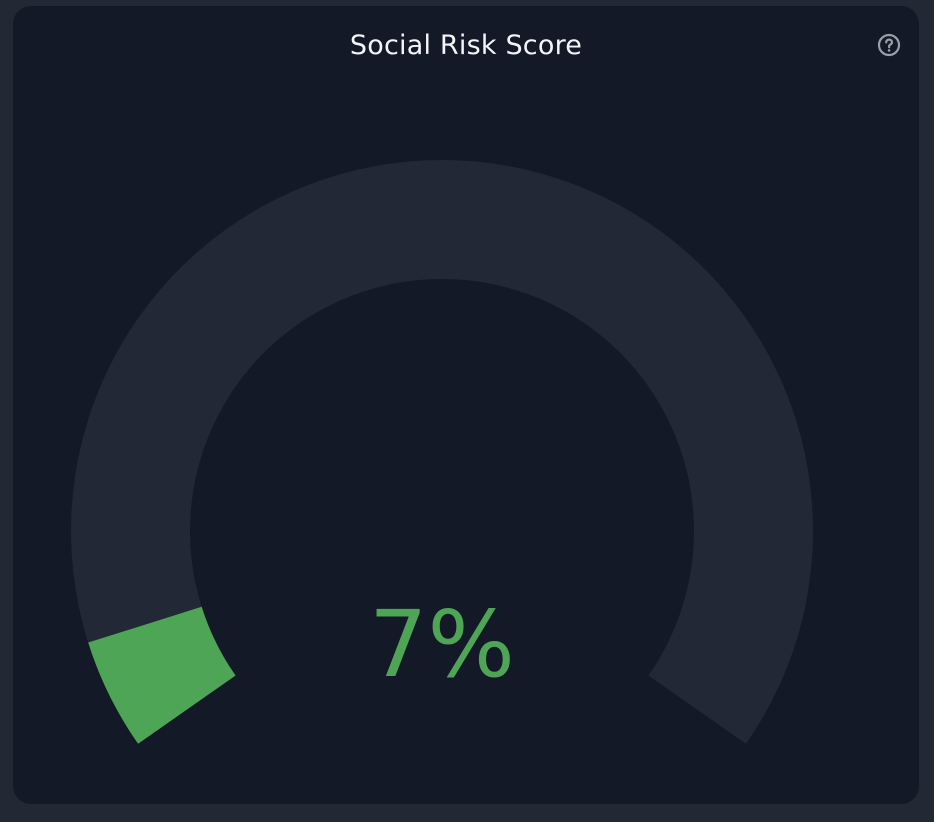 The width and height of the screenshot is (934, 822). What do you see at coordinates (466, 45) in the screenshot?
I see `card-title: Social Risk Score` at bounding box center [466, 45].